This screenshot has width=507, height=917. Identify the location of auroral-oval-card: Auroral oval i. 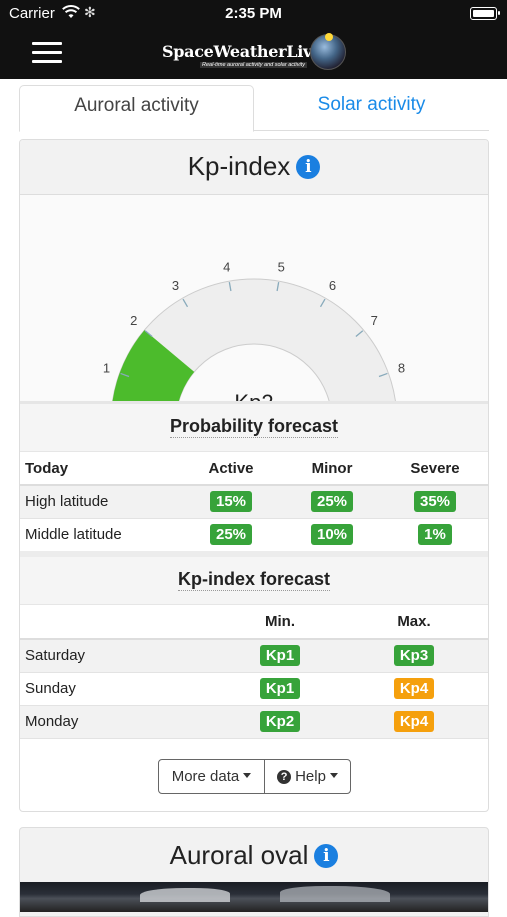
(254, 872).